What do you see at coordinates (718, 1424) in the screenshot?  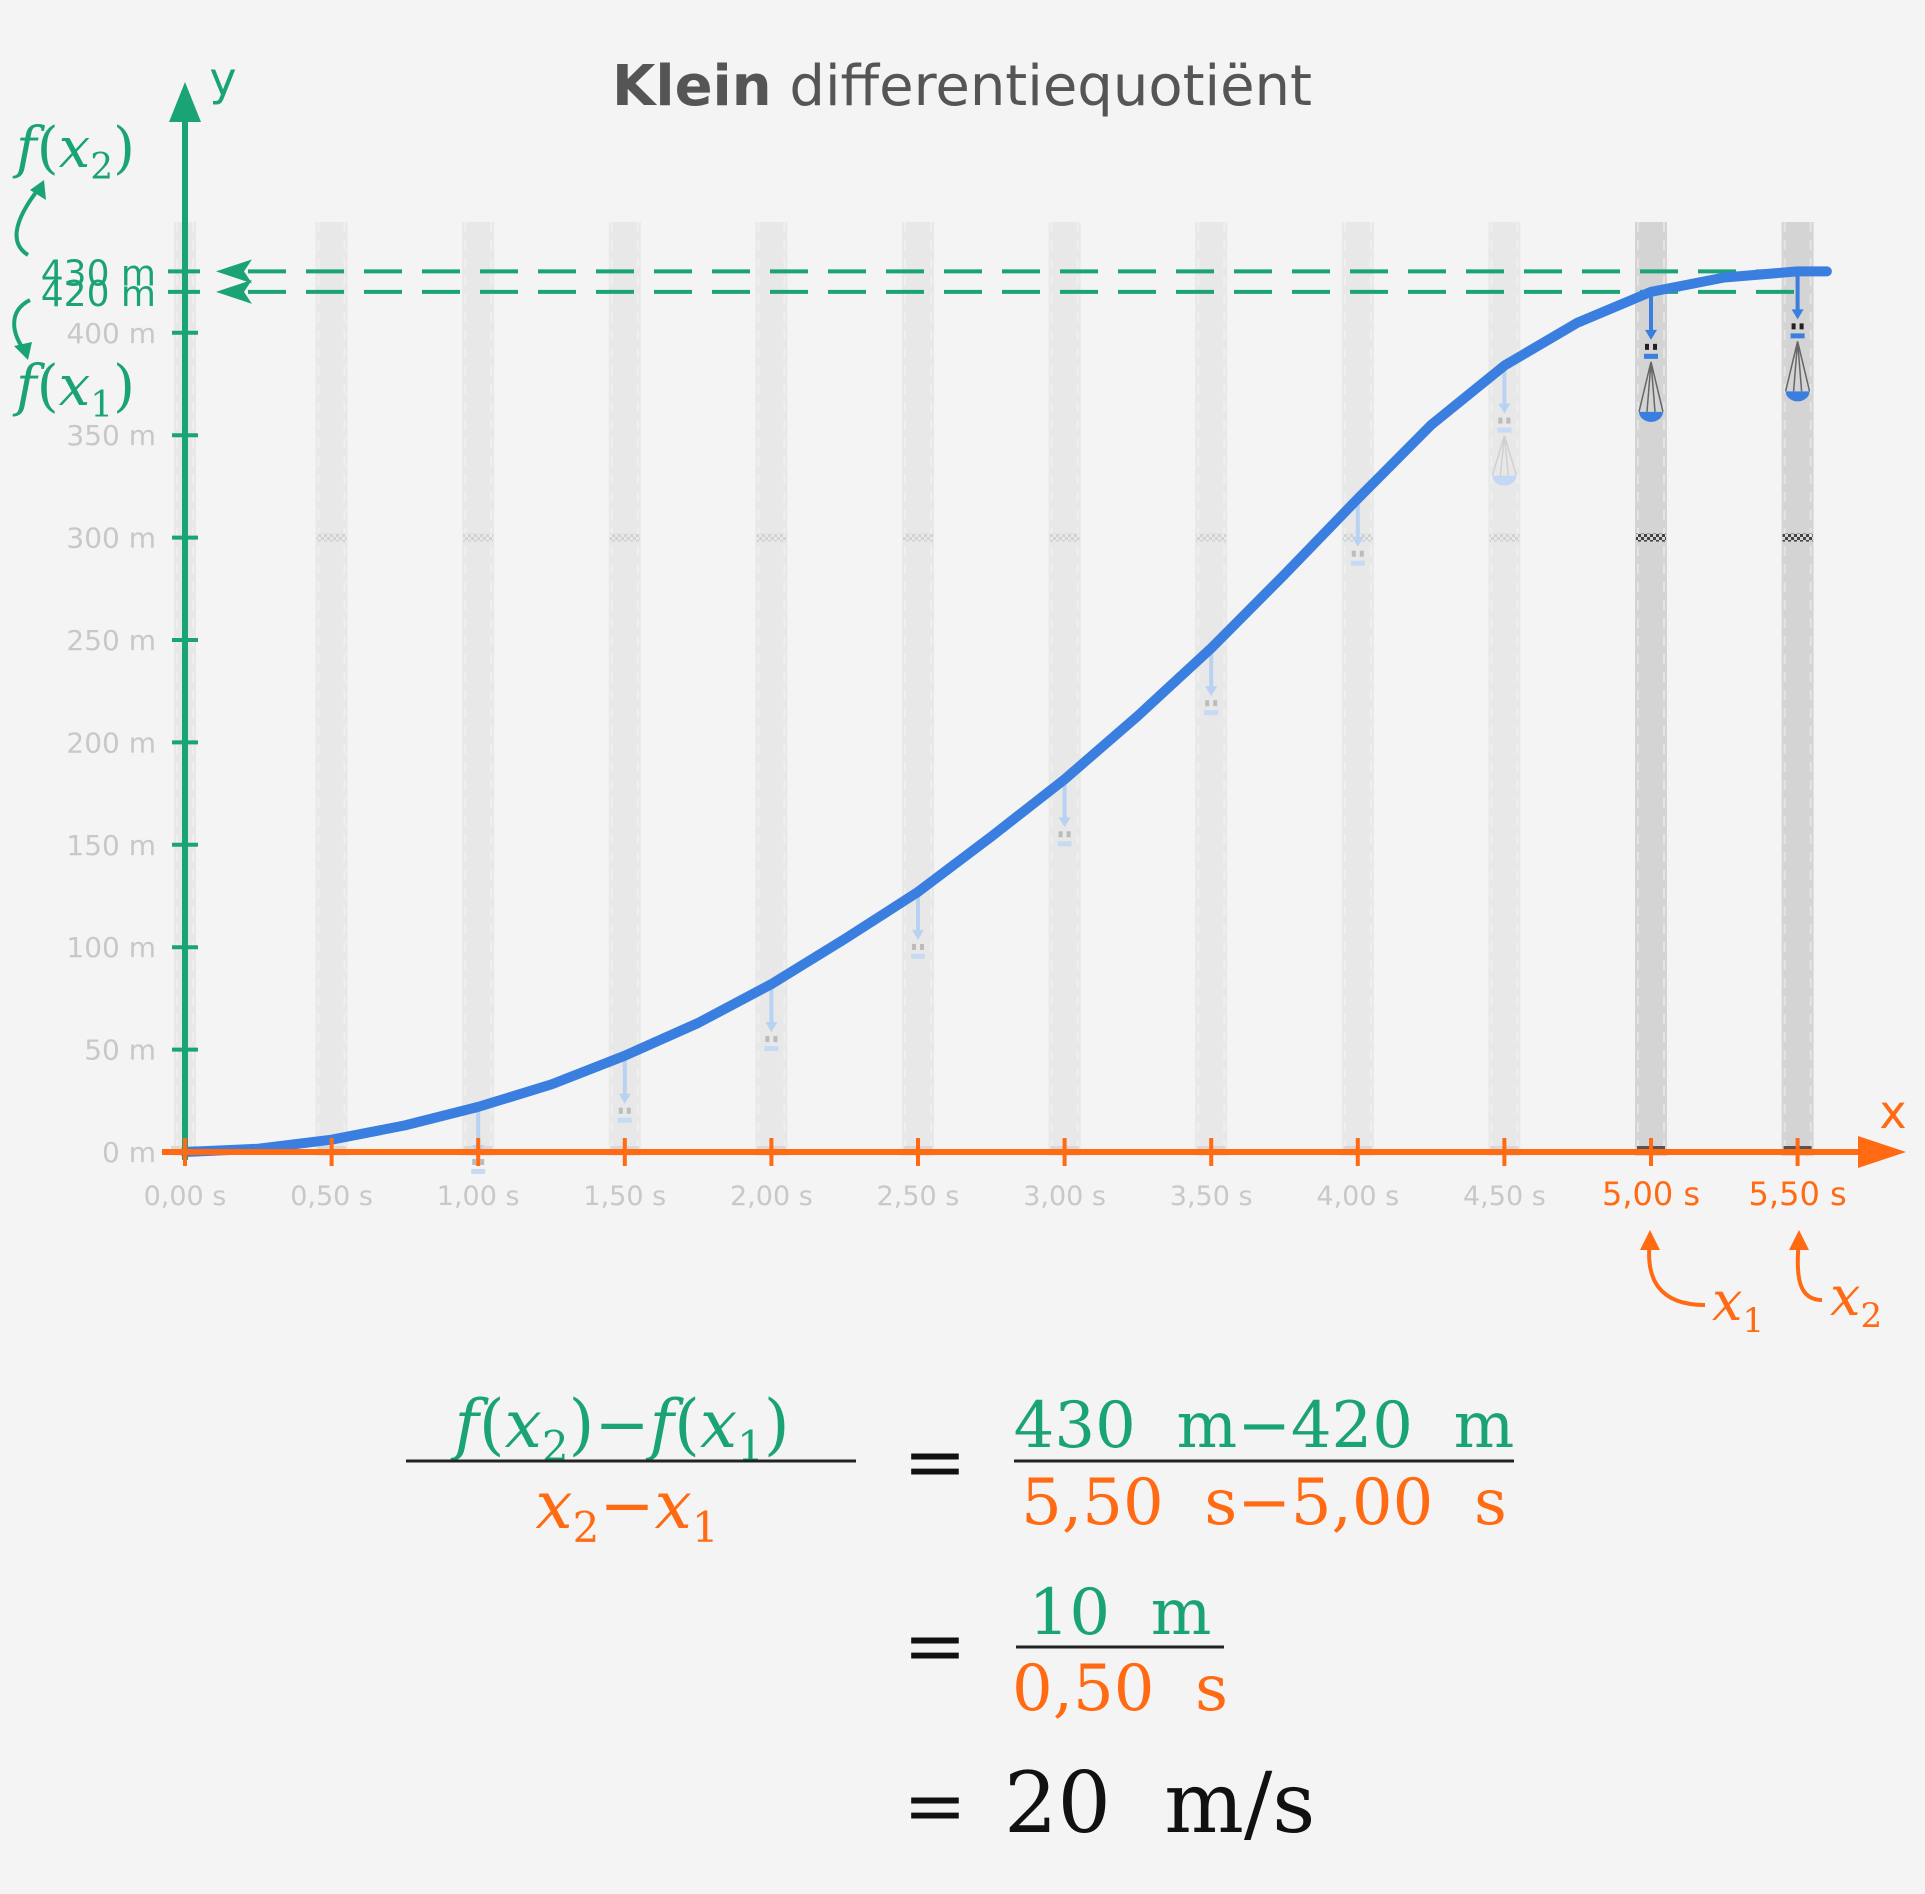 I see `lhs-num-x2: x` at bounding box center [718, 1424].